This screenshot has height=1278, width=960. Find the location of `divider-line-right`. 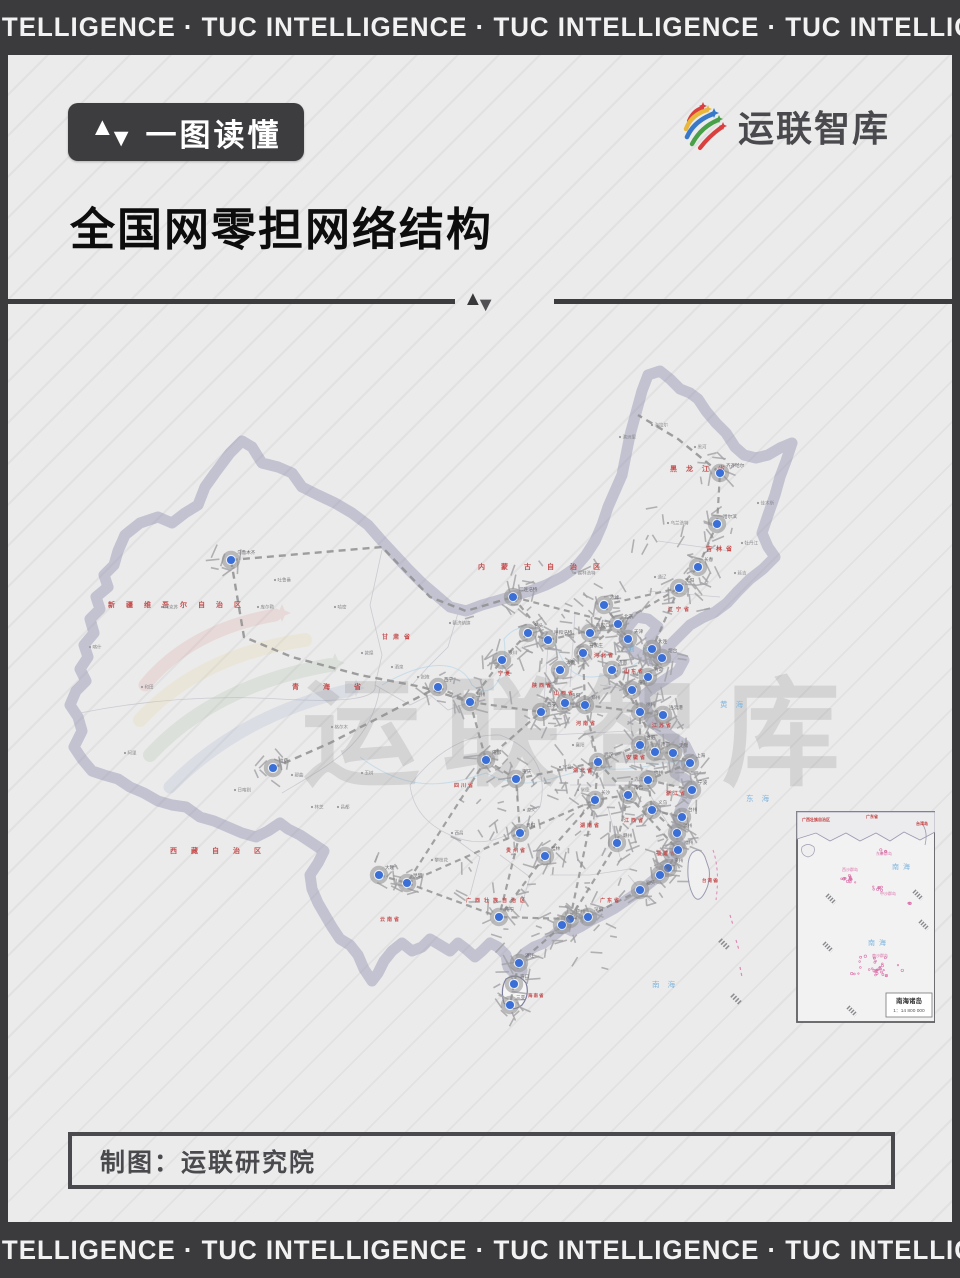

divider-line-right is located at coordinates (753, 301).